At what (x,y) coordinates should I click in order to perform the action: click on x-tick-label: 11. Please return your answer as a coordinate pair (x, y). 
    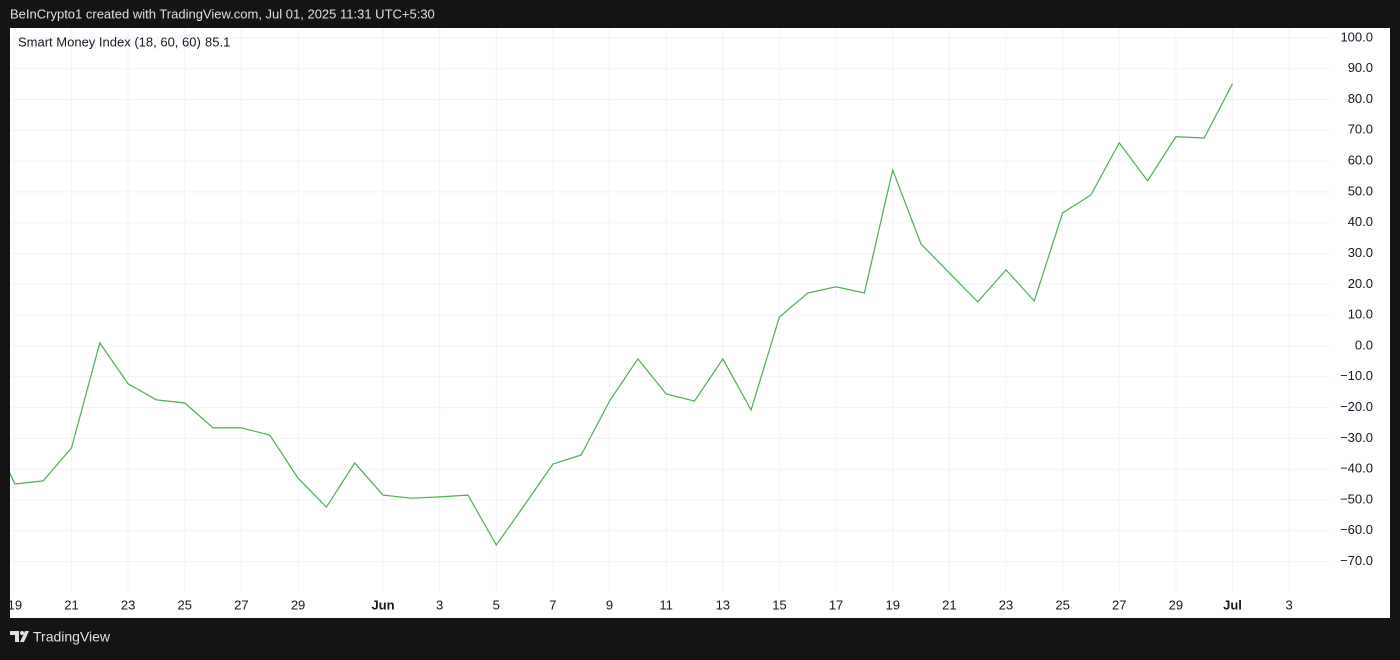
    Looking at the image, I should click on (666, 604).